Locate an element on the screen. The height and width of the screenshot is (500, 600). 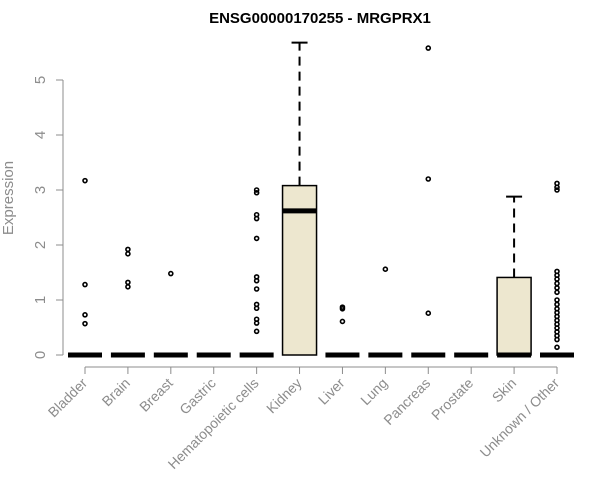
x-tick-label: Brain is located at coordinates (116, 392).